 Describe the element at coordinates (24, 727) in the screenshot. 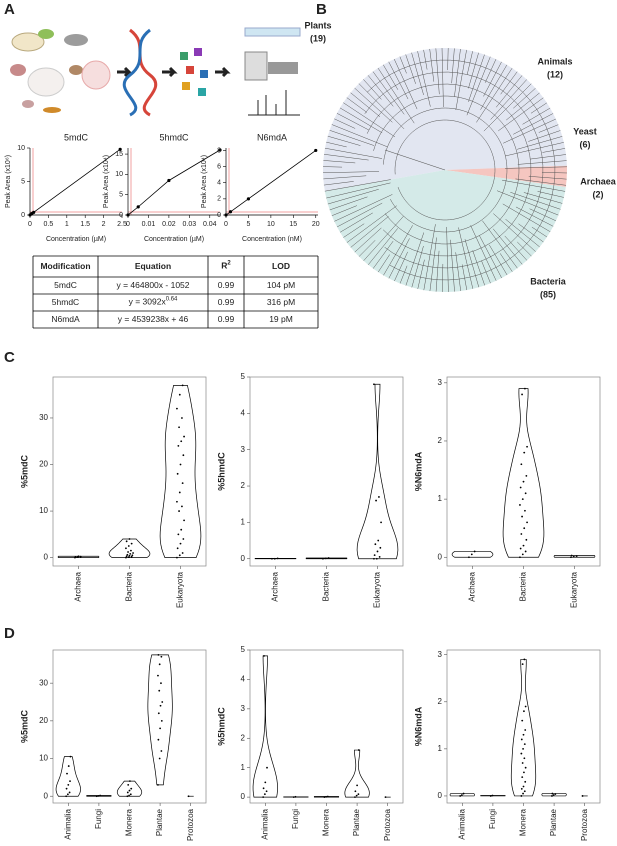

I see `y-axis-label: %5mdC` at that location.